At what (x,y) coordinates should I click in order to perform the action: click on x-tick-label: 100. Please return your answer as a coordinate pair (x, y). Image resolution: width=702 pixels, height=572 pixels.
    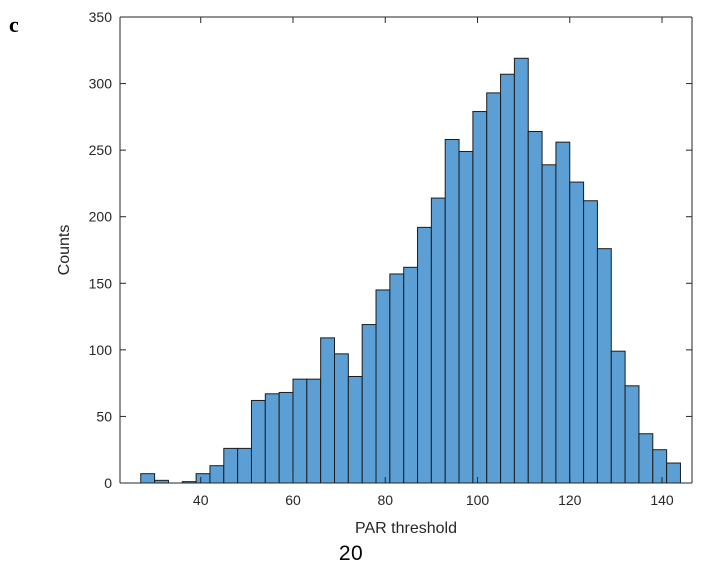
    Looking at the image, I should click on (478, 500).